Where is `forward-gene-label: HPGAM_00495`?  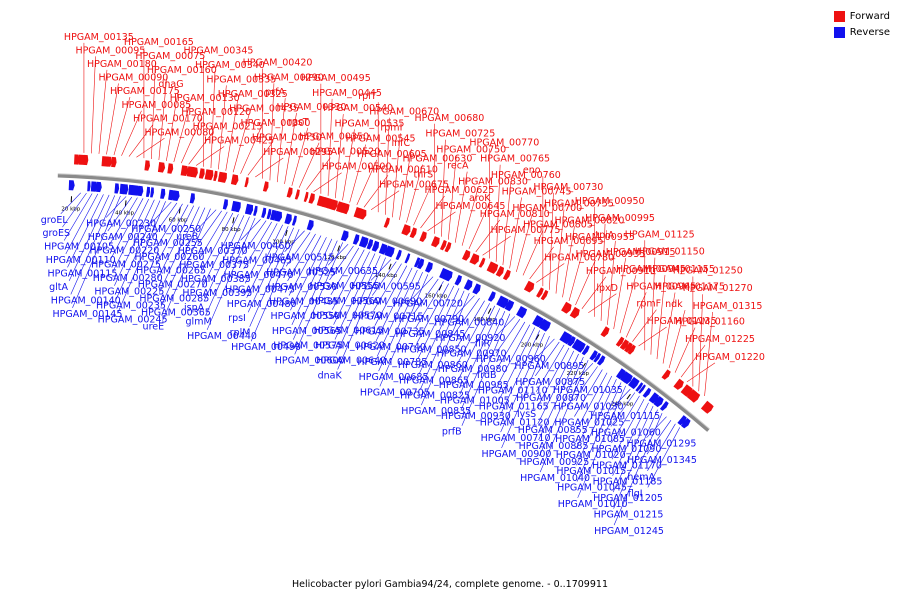
forward-gene-label: HPGAM_00495 is located at coordinates (336, 78).